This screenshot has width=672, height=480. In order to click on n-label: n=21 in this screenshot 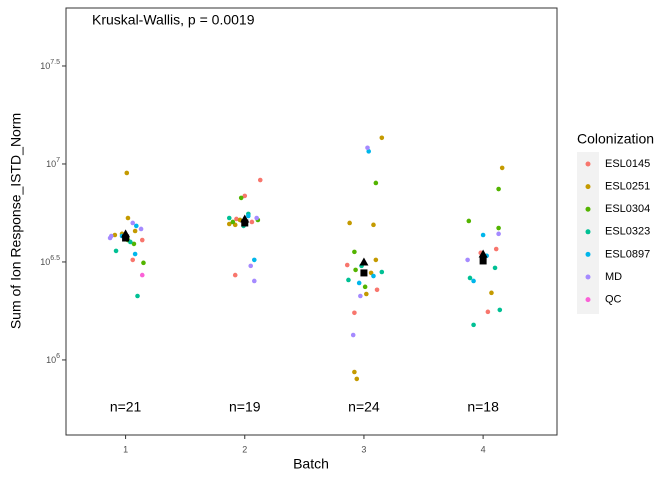, I will do `click(126, 407)`.